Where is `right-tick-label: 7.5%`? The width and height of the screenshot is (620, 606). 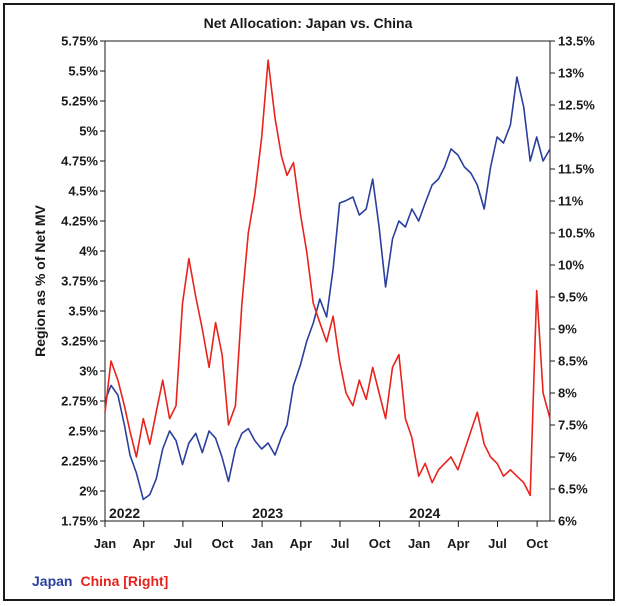 right-tick-label: 7.5% is located at coordinates (573, 425).